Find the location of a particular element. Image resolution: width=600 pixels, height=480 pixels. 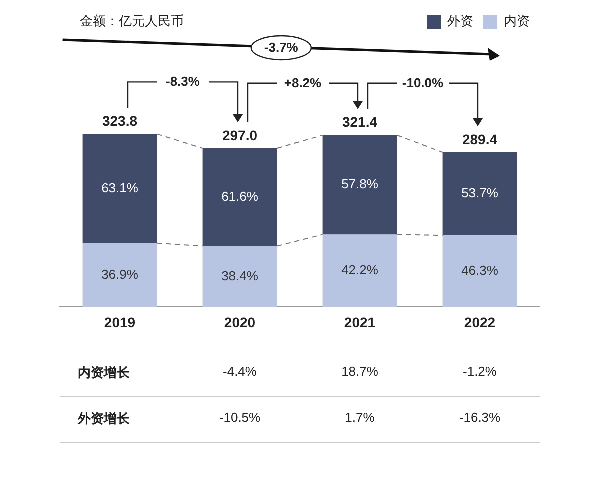

text: 321.4 is located at coordinates (360, 122).